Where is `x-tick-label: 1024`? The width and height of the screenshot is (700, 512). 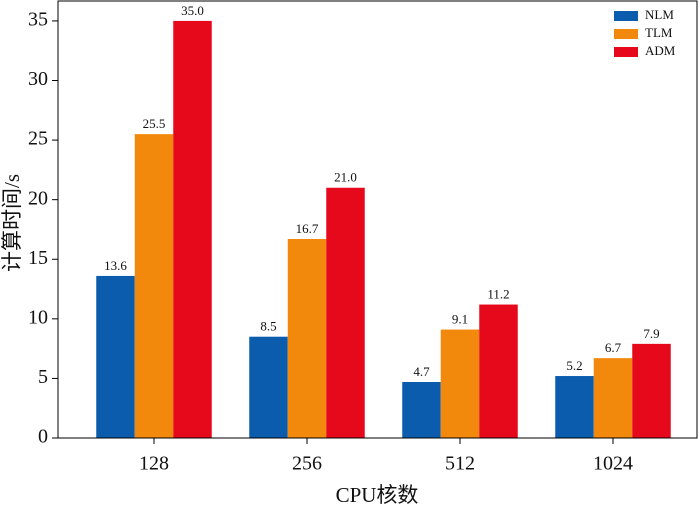 x-tick-label: 1024 is located at coordinates (613, 464).